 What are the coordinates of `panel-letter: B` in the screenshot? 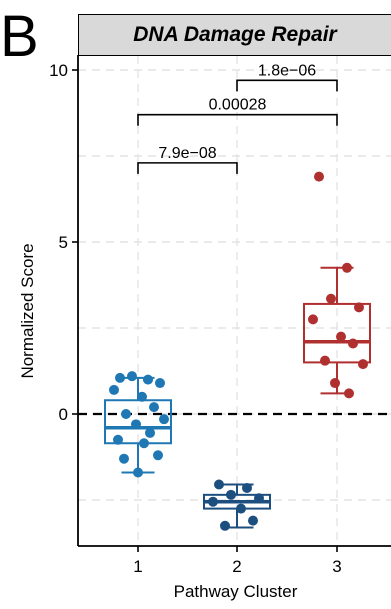 It's located at (19, 36).